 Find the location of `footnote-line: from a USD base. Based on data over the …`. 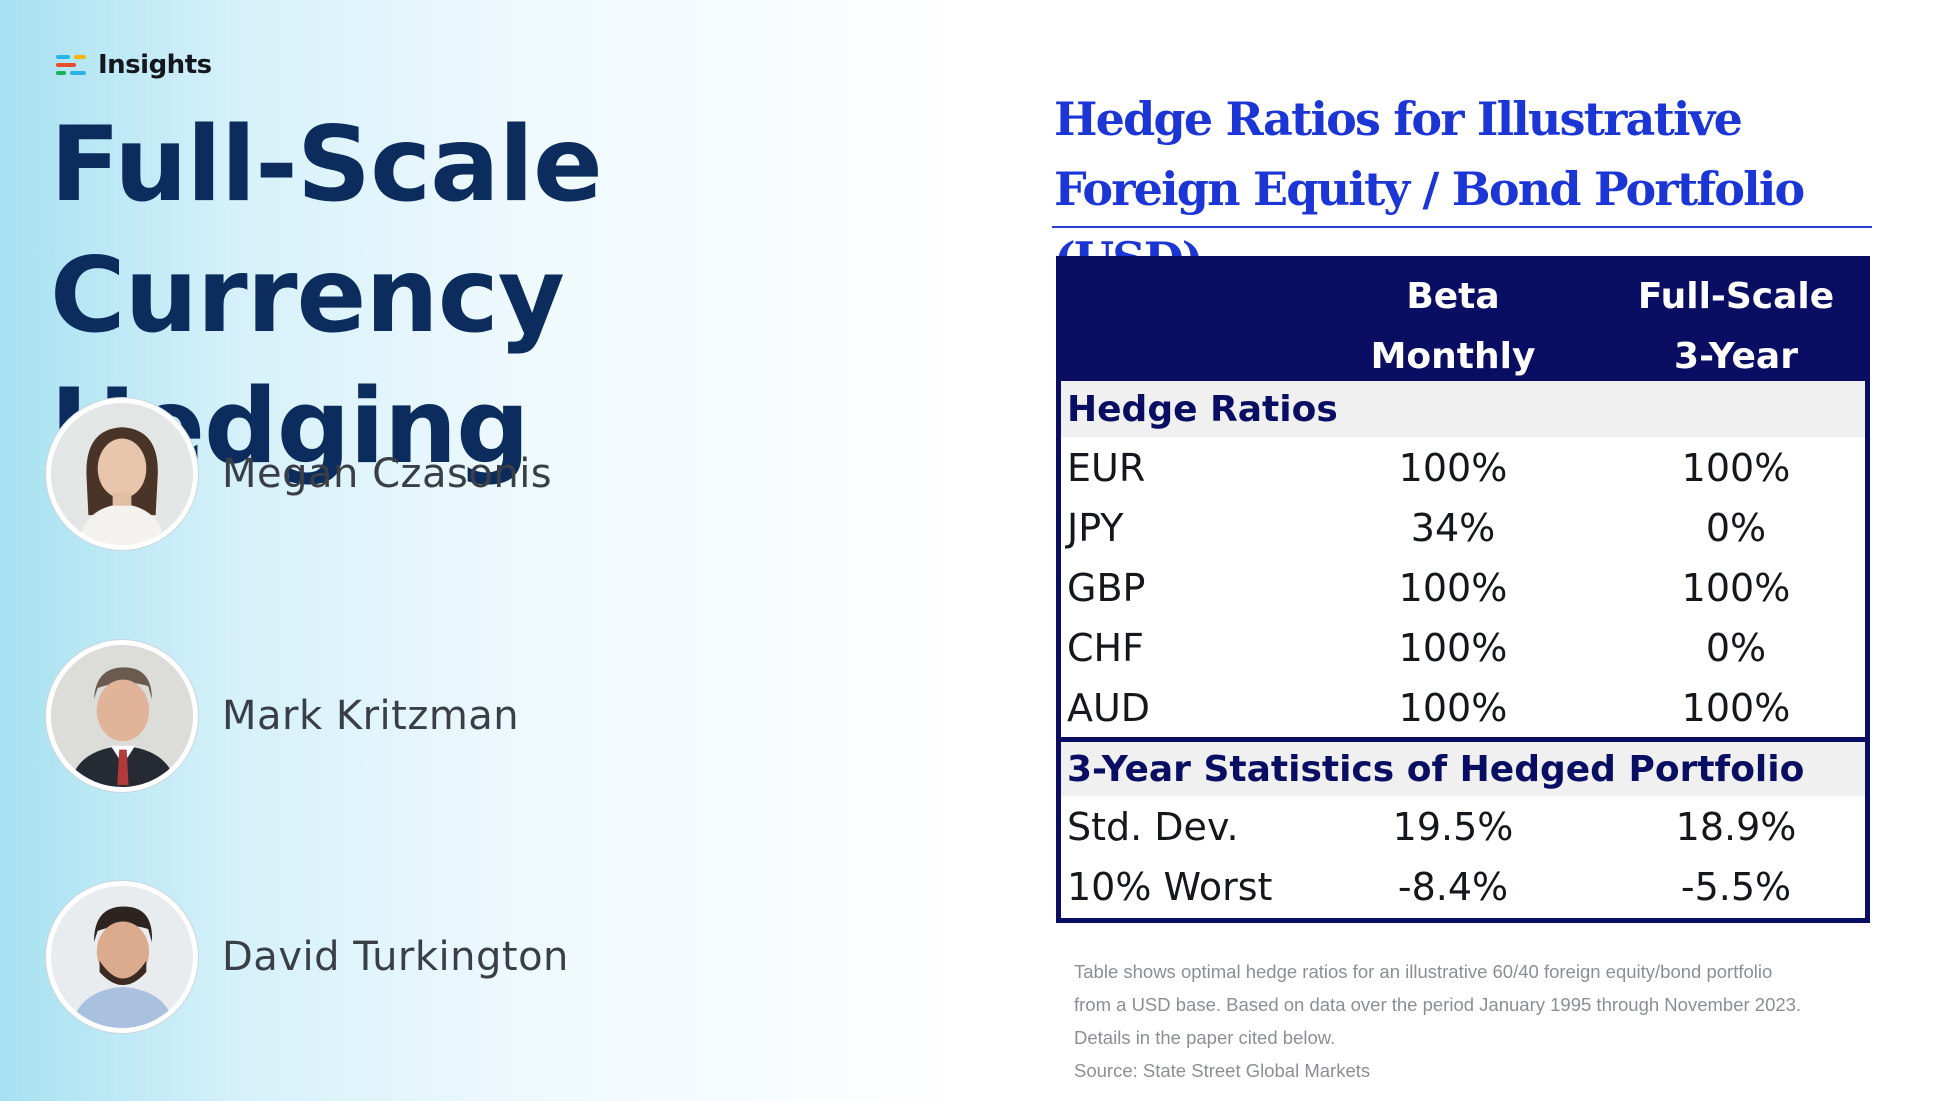

footnote-line: from a USD base. Based on data over the … is located at coordinates (1438, 1004).